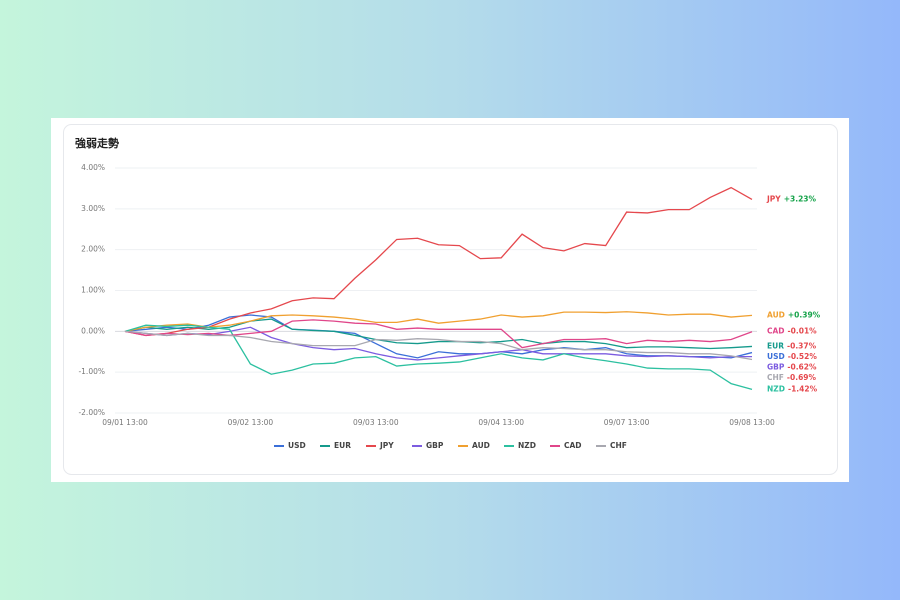 The image size is (900, 604). What do you see at coordinates (802, 377) in the screenshot?
I see `end-label-value: -0.69%` at bounding box center [802, 377].